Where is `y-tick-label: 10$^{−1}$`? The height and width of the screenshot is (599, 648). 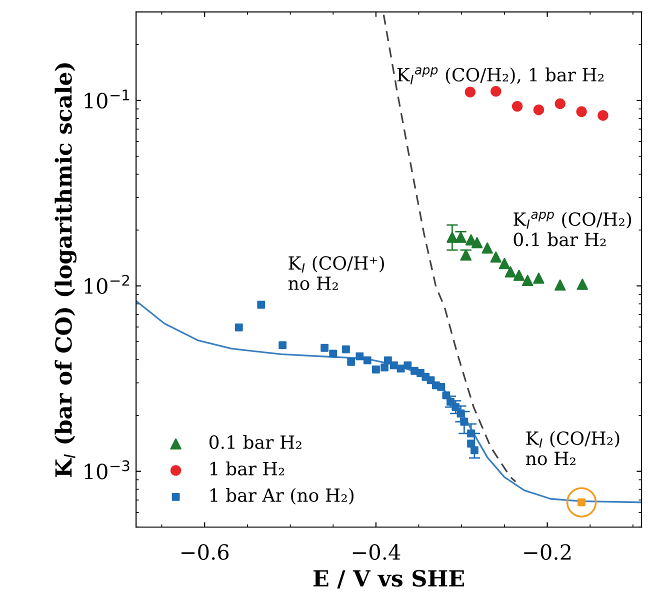 y-tick-label: 10$^{−1}$ is located at coordinates (107, 99).